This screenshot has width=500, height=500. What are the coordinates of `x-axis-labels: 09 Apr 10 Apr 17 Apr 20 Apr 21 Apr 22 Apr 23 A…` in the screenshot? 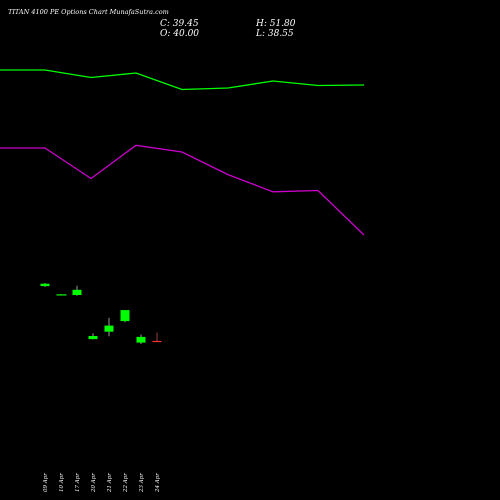 It's located at (102, 483).